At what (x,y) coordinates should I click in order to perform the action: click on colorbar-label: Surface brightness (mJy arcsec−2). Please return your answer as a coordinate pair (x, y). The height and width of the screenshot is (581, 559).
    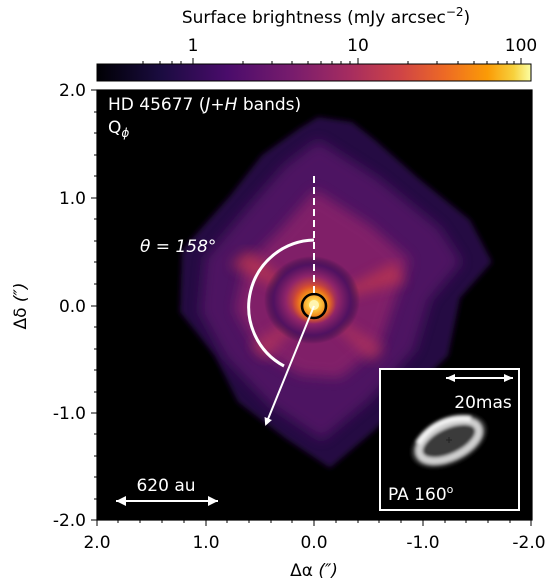
    Looking at the image, I should click on (326, 16).